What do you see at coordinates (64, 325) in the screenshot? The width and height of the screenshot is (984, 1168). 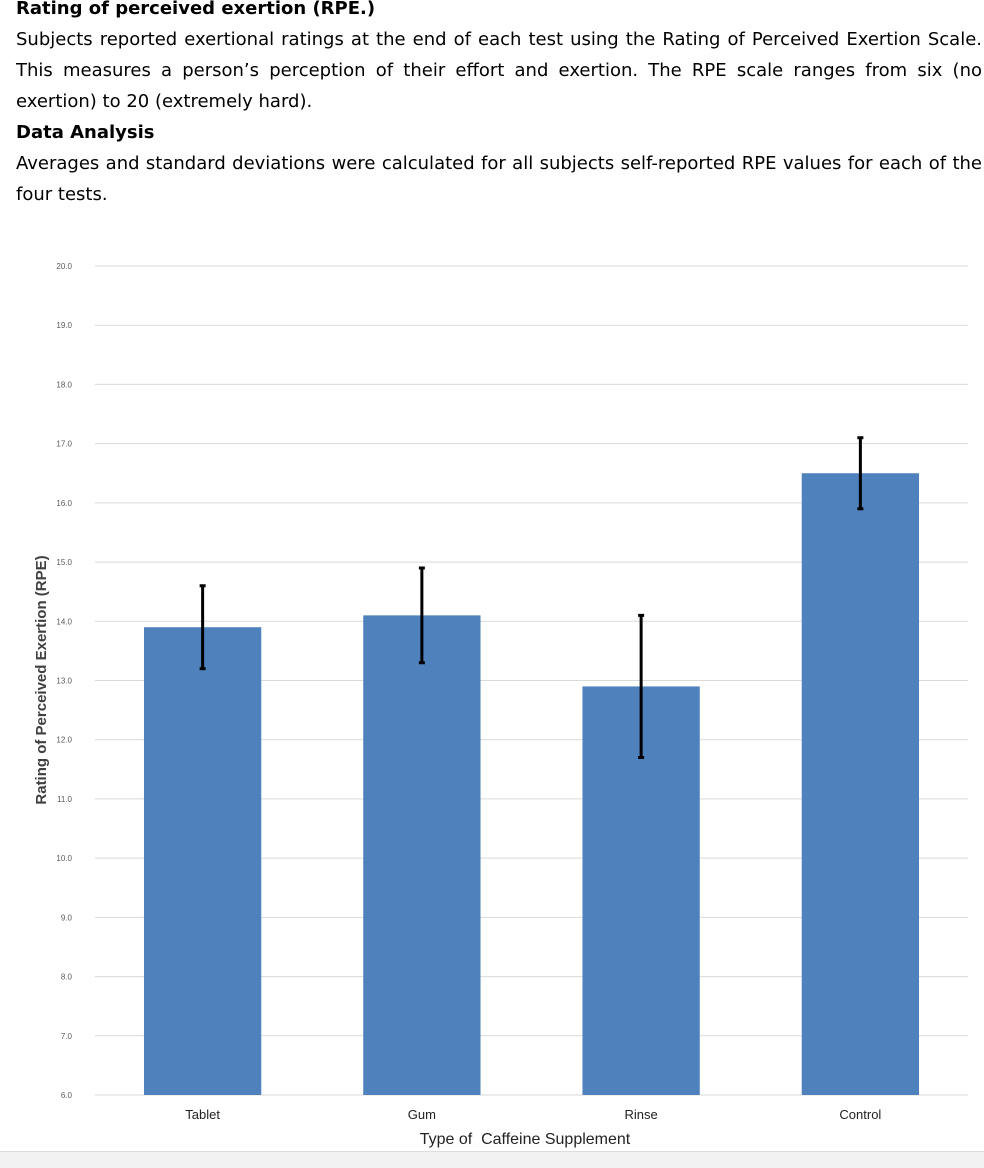 I see `y-tick-label: 19.0` at bounding box center [64, 325].